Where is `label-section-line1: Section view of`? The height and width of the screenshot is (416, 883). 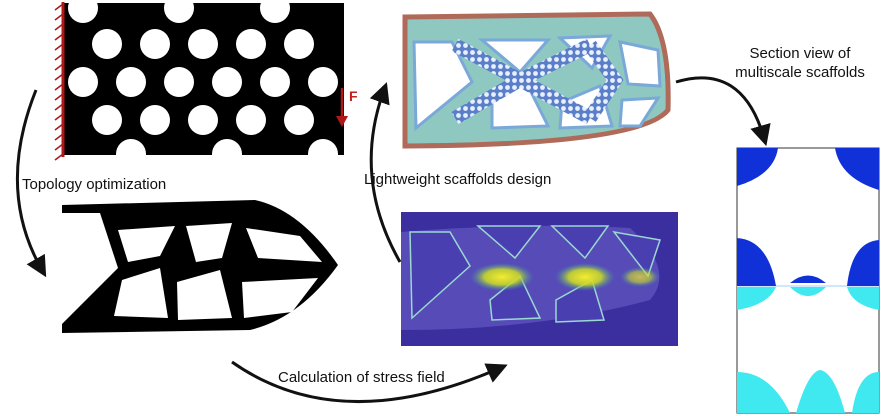
label-section-line1: Section view of is located at coordinates (800, 53).